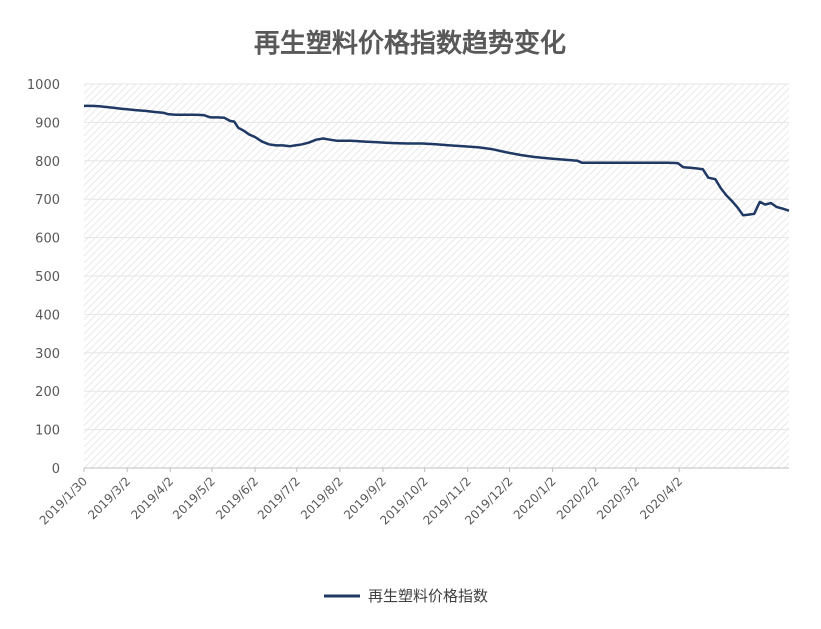 Image resolution: width=821 pixels, height=629 pixels. Describe the element at coordinates (56, 469) in the screenshot. I see `y-tick-label: 0` at that location.